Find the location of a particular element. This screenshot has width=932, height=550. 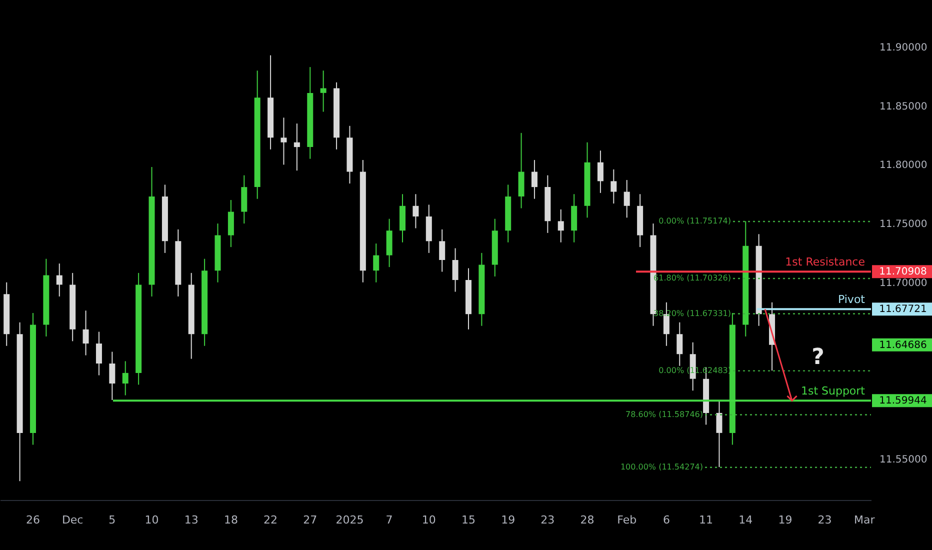

x-tick-label: 11 is located at coordinates (706, 520).